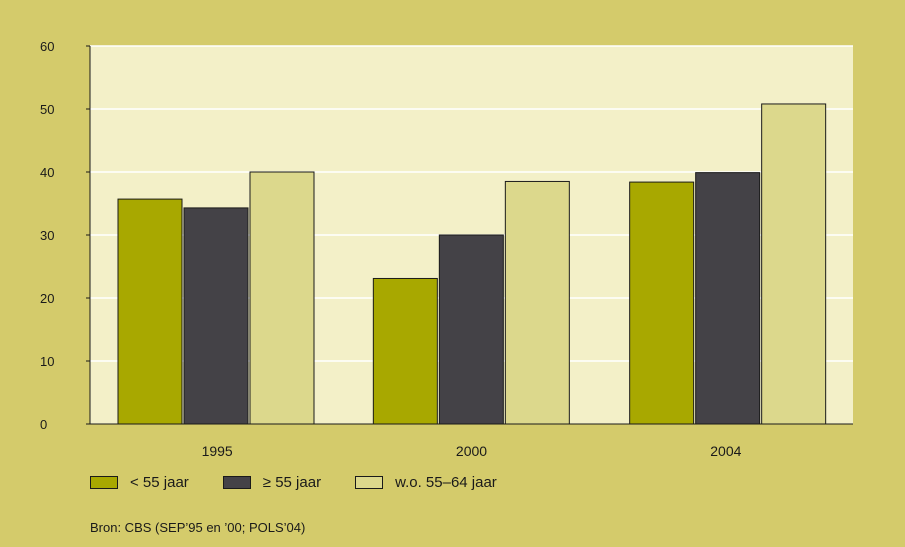 This screenshot has height=547, width=905. Describe the element at coordinates (47, 46) in the screenshot. I see `y-tick-label: 60` at that location.